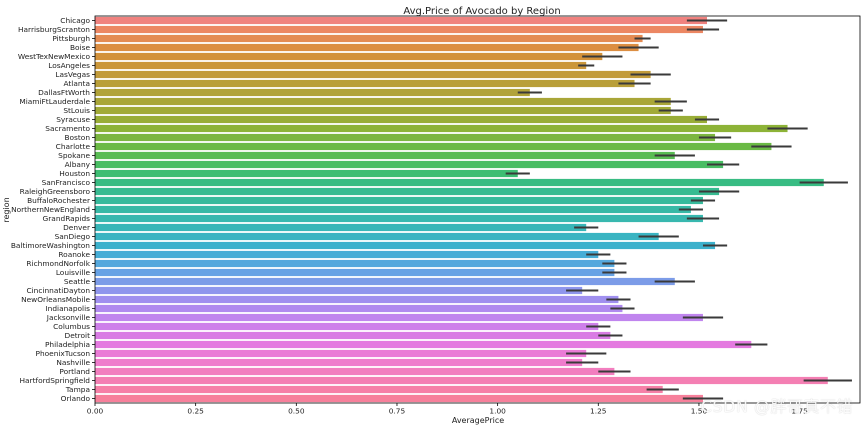 This screenshot has height=427, width=865. What do you see at coordinates (341, 353) in the screenshot?
I see `bar-PhoenixTucson` at bounding box center [341, 353].